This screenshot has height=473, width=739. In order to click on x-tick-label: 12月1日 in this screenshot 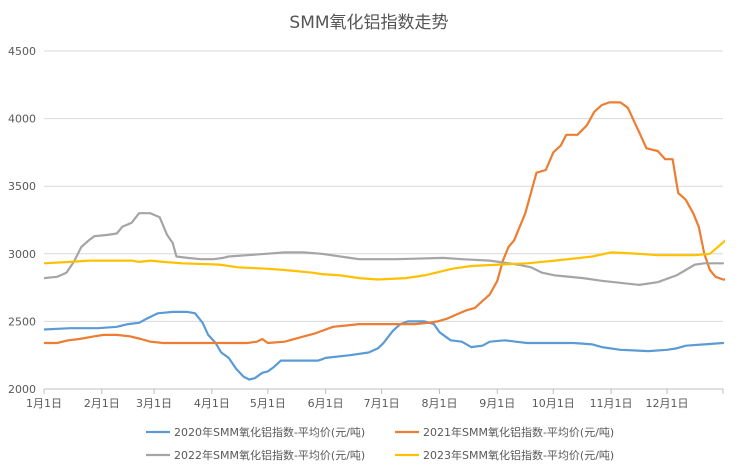, I will do `click(667, 403)`.